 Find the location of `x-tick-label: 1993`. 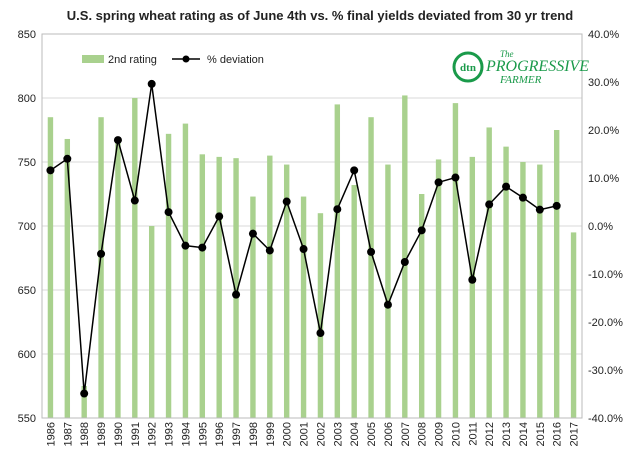

x-tick-label: 1993 is located at coordinates (170, 434).